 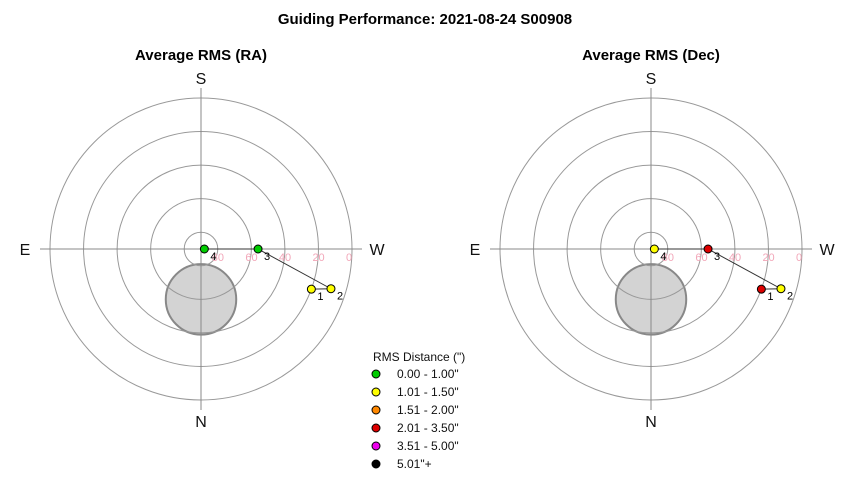 What do you see at coordinates (428, 428) in the screenshot?
I see `legend-item-label: 2.01 - 3.50"` at bounding box center [428, 428].